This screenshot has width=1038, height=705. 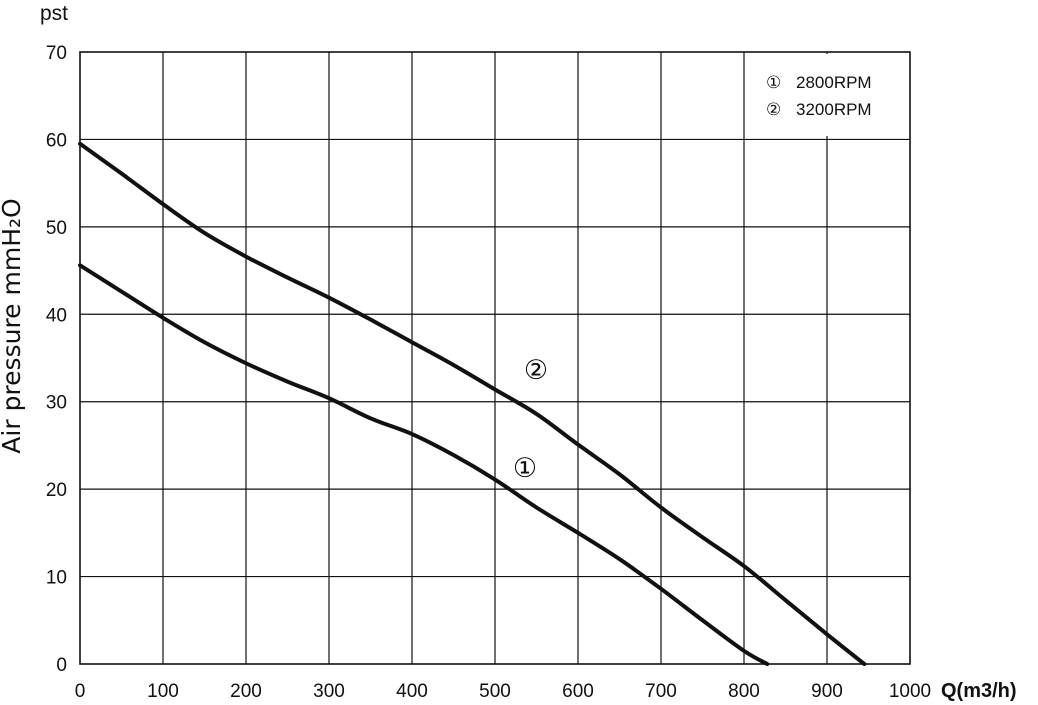 I want to click on y-tick-label-20: 20, so click(x=56, y=490).